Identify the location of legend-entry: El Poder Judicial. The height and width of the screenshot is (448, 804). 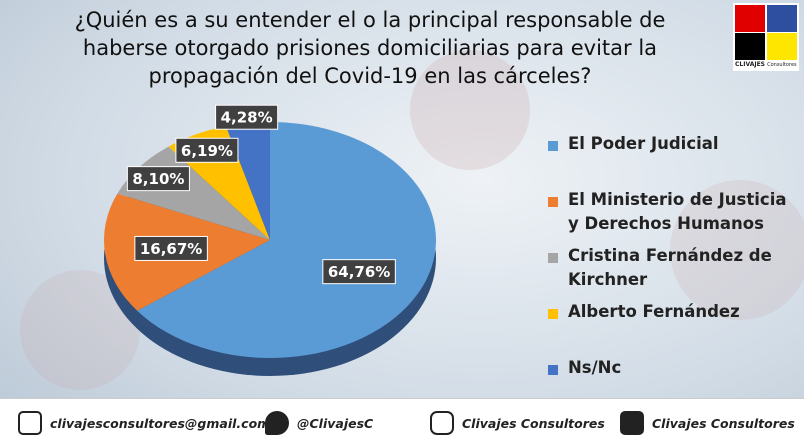
(673, 160).